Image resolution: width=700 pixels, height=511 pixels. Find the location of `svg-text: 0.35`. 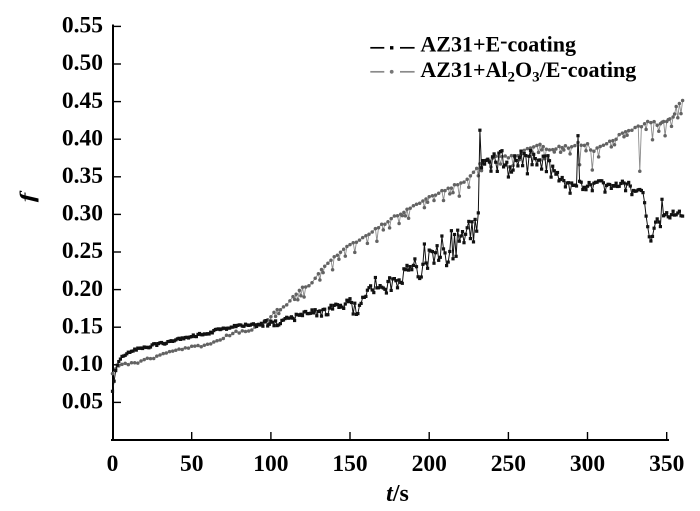

svg-text: 0.35 is located at coordinates (82, 176).